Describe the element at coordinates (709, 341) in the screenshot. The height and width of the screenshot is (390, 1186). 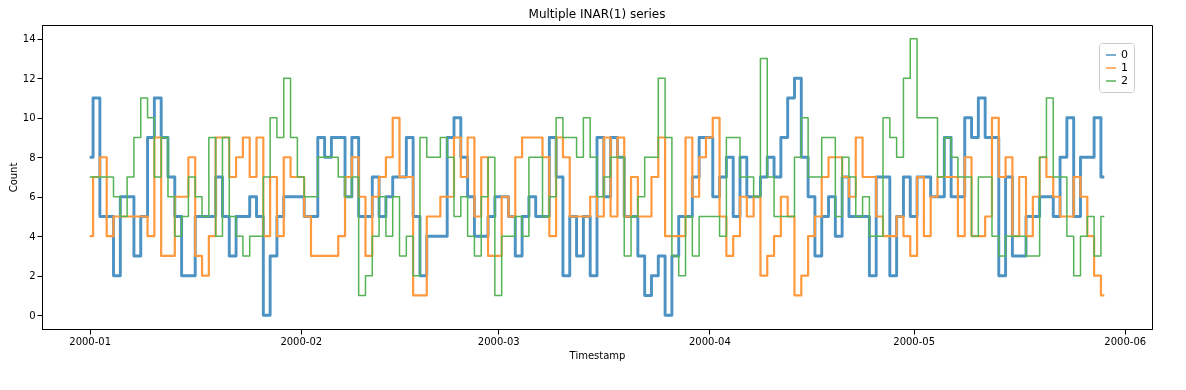
I see `x-tick-label: 2000-04` at that location.